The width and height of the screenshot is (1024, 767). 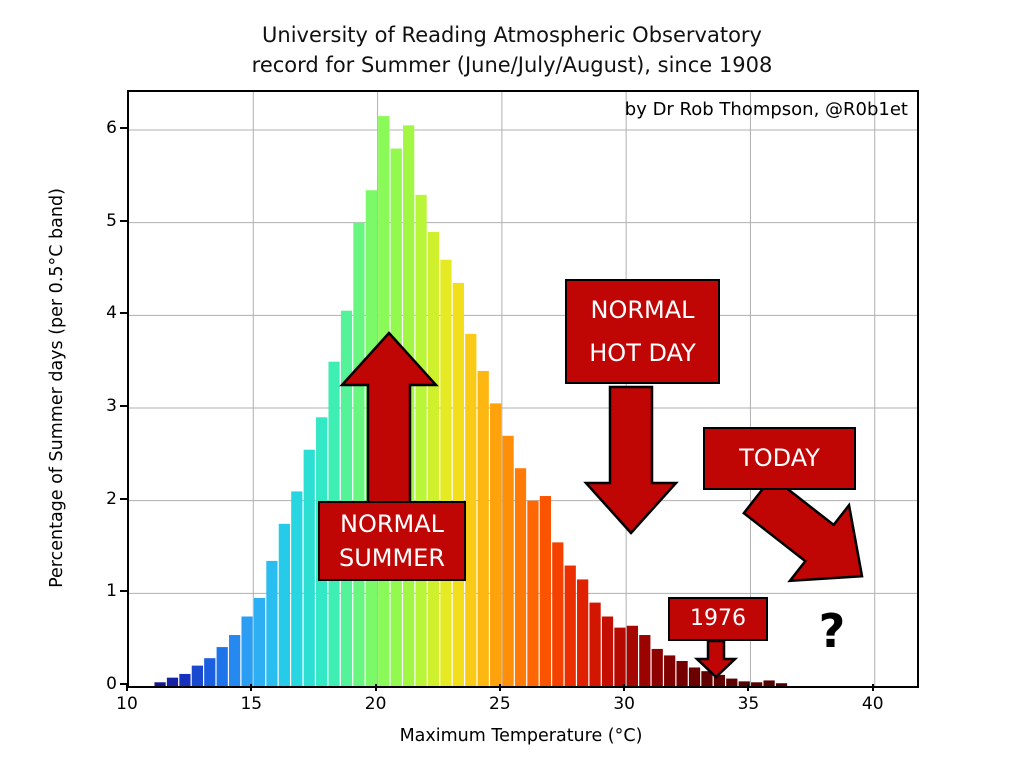 What do you see at coordinates (642, 310) in the screenshot?
I see `annotation-normal-hot-day-line1: NORMAL` at bounding box center [642, 310].